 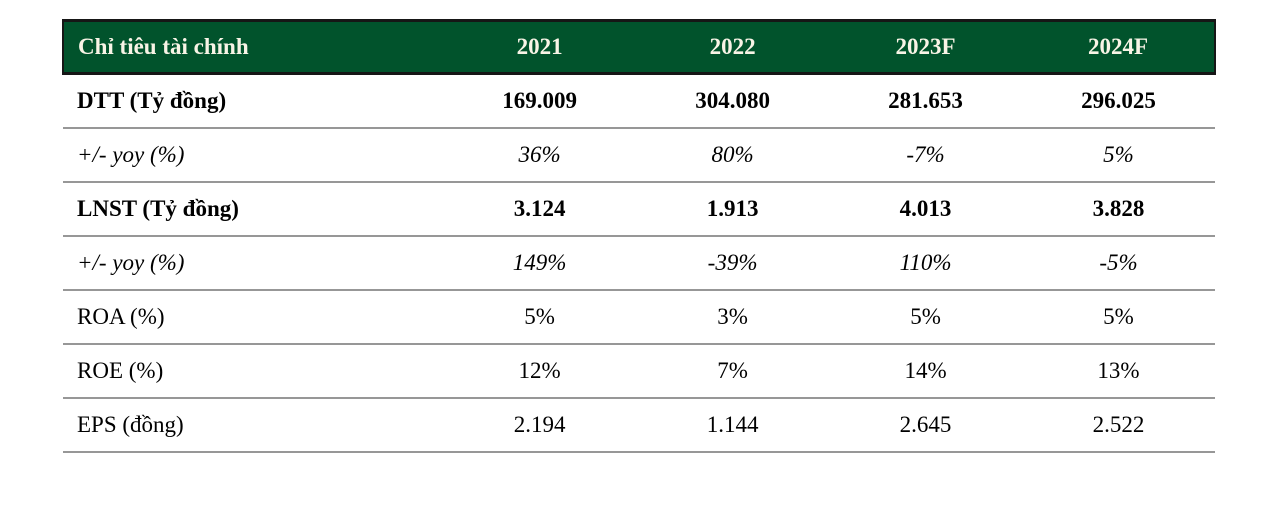 I want to click on header-cell-year-2021: 2021, so click(x=540, y=47).